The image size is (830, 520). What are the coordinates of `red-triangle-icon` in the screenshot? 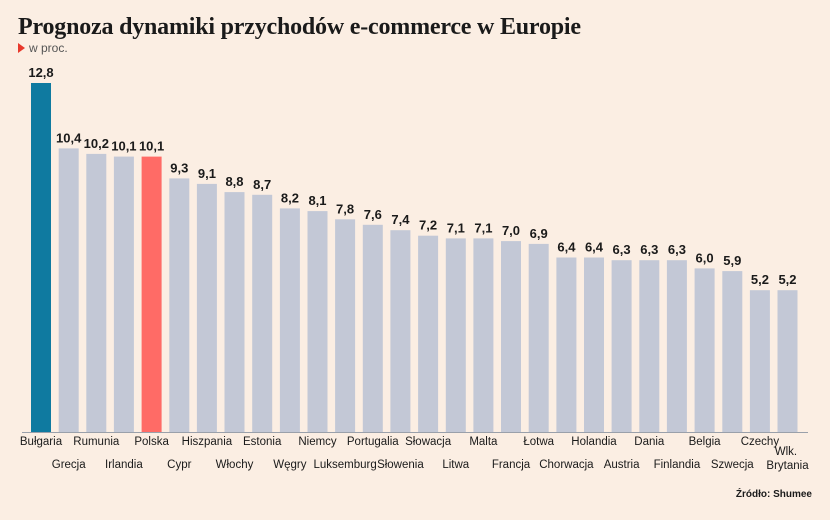 It's located at (21, 48).